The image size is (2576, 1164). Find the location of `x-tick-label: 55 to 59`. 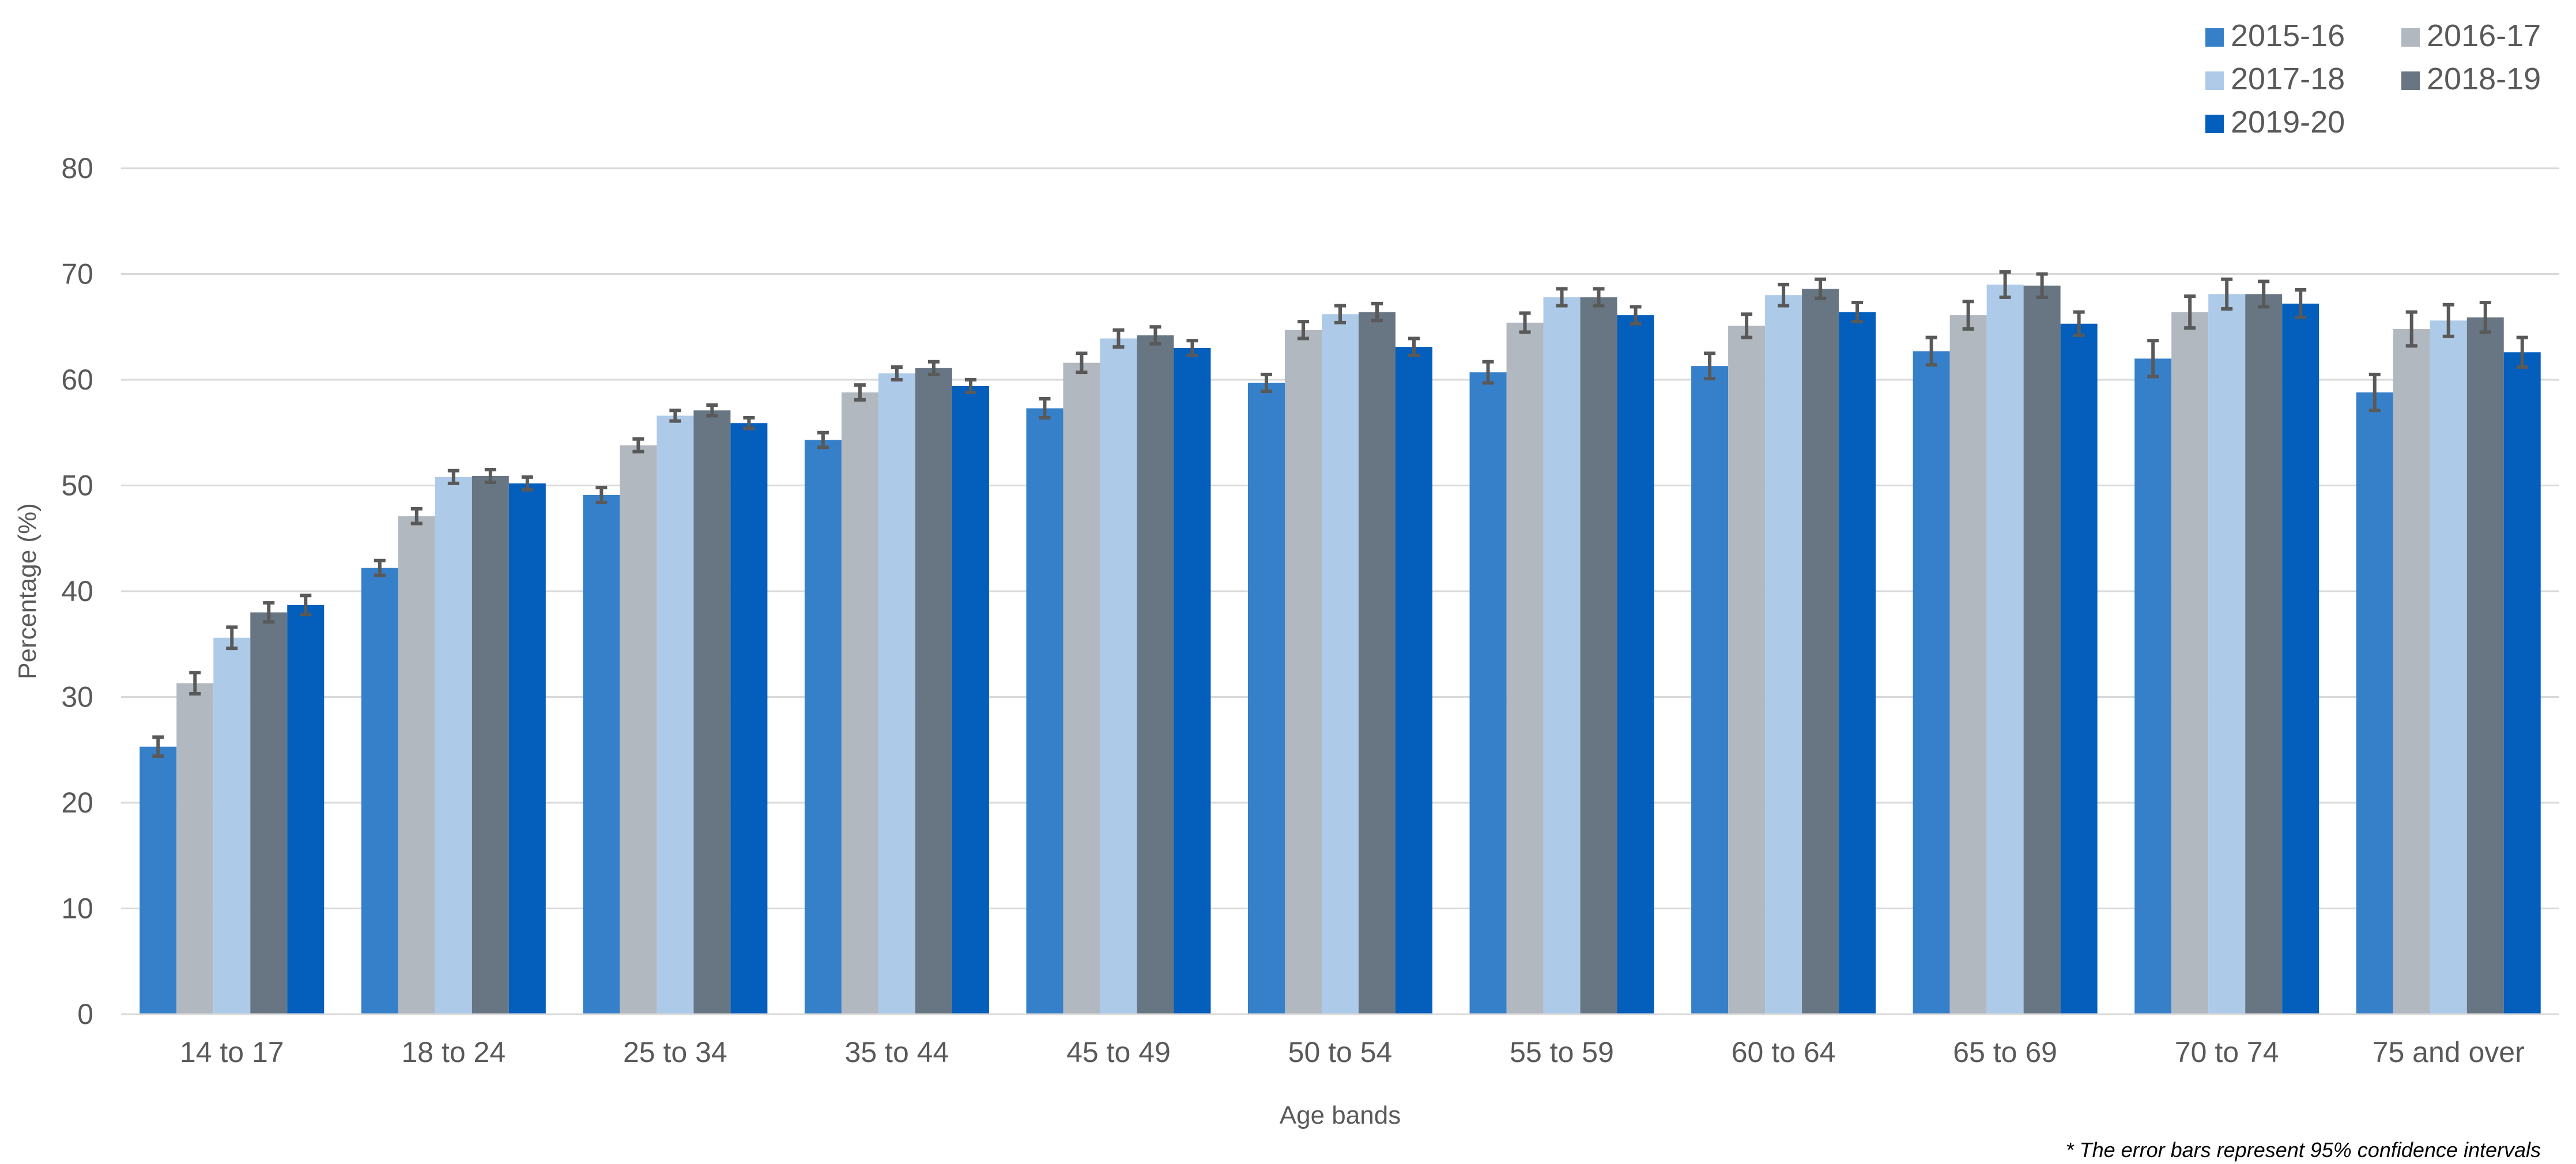

x-tick-label: 55 to 59 is located at coordinates (1562, 1052).